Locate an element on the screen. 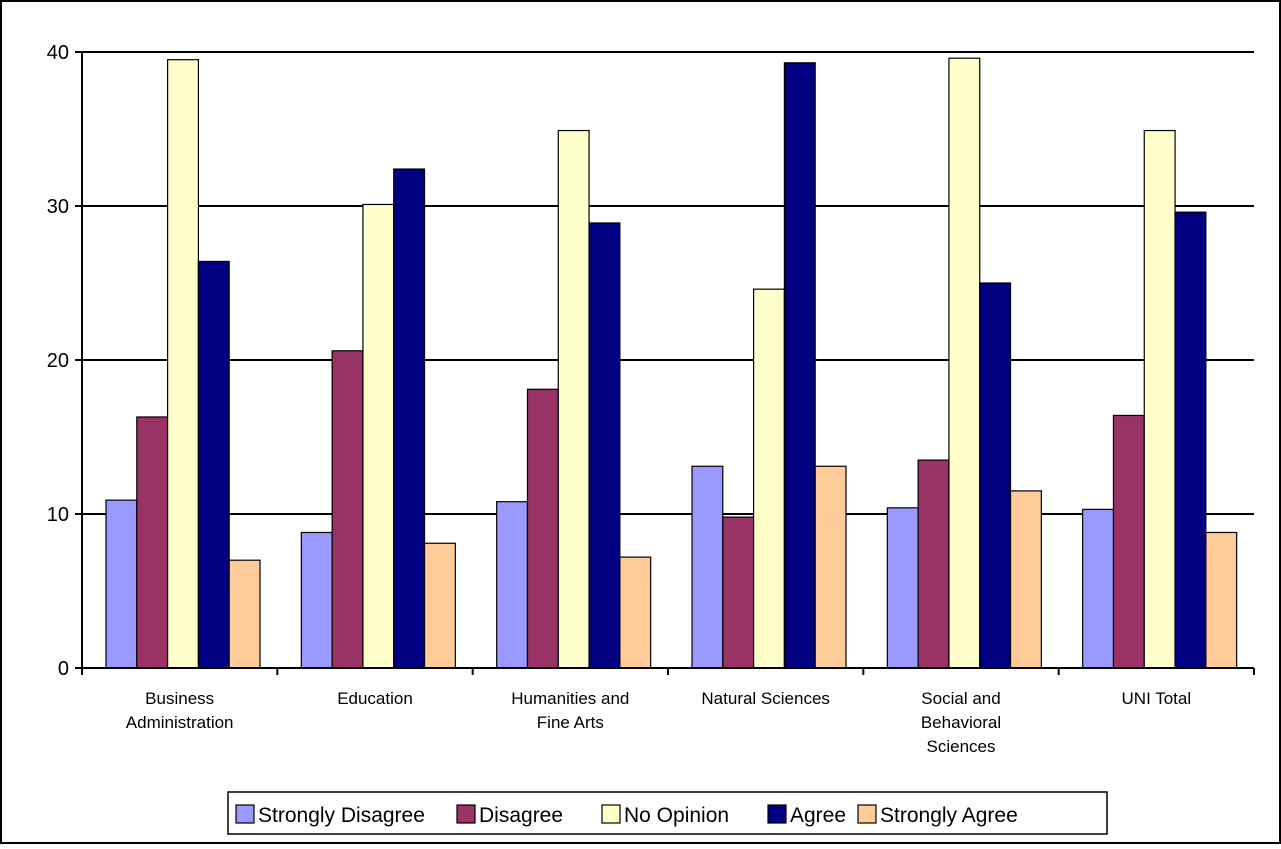 Image resolution: width=1281 pixels, height=849 pixels. legend-label: Strongly Agree is located at coordinates (949, 815).